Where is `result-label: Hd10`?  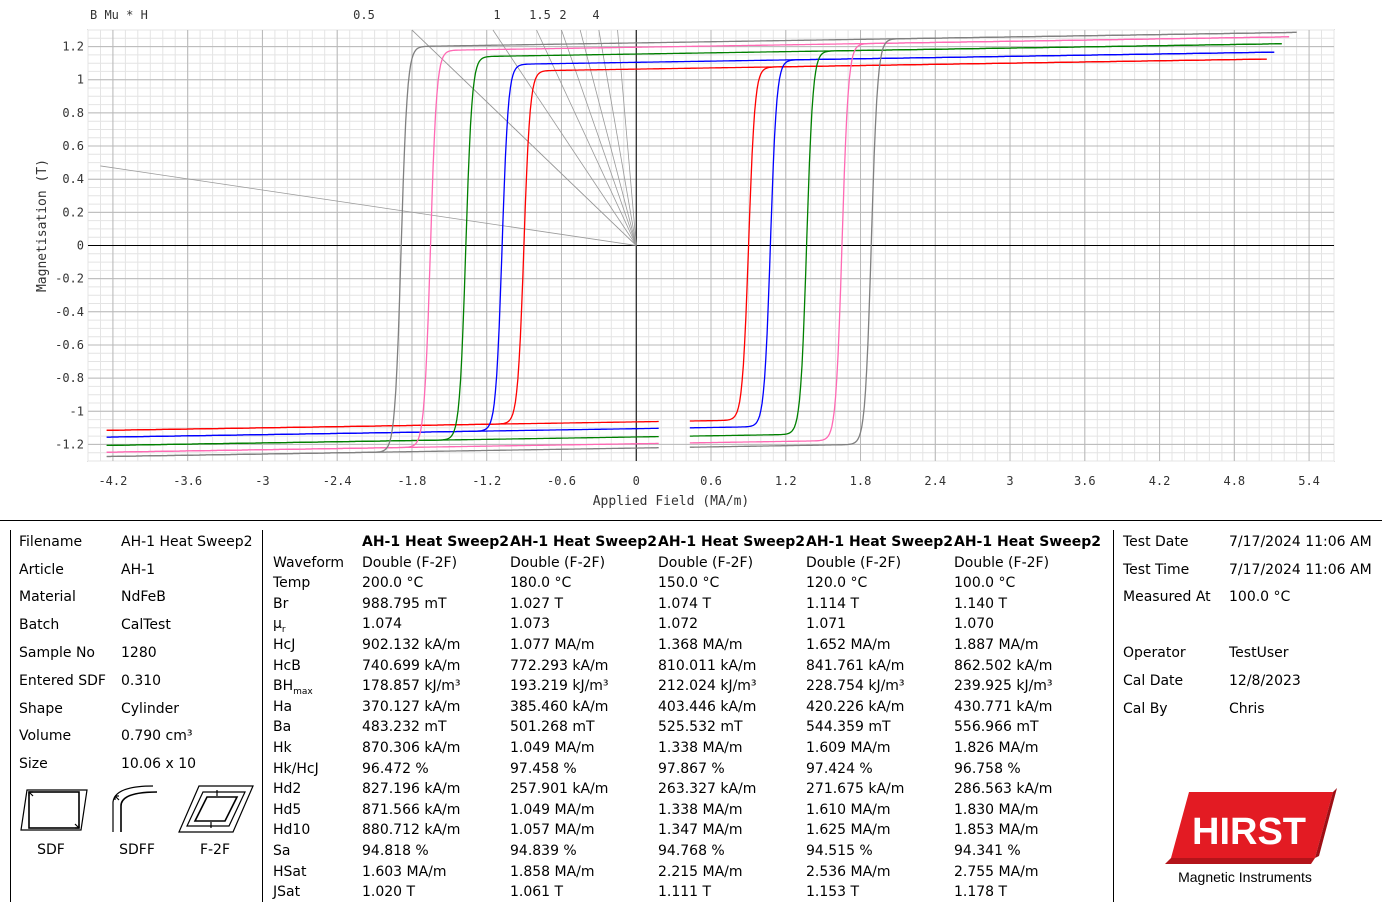
result-label: Hd10 is located at coordinates (292, 830).